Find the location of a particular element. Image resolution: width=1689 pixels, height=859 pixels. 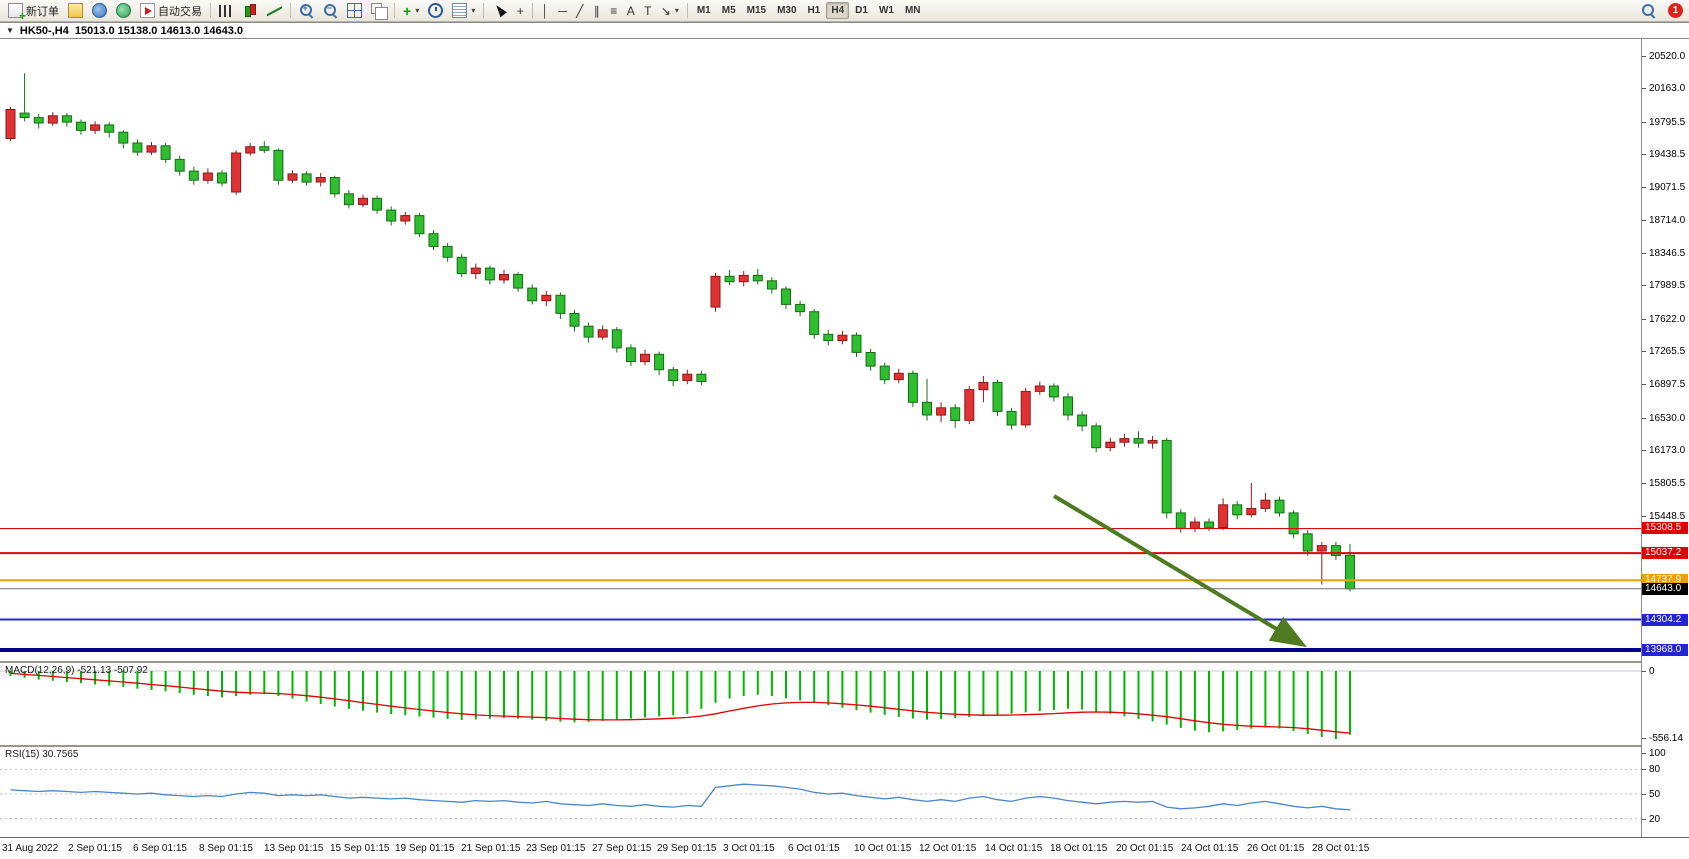

auto-trading-button: 自动交易 is located at coordinates (171, 10).